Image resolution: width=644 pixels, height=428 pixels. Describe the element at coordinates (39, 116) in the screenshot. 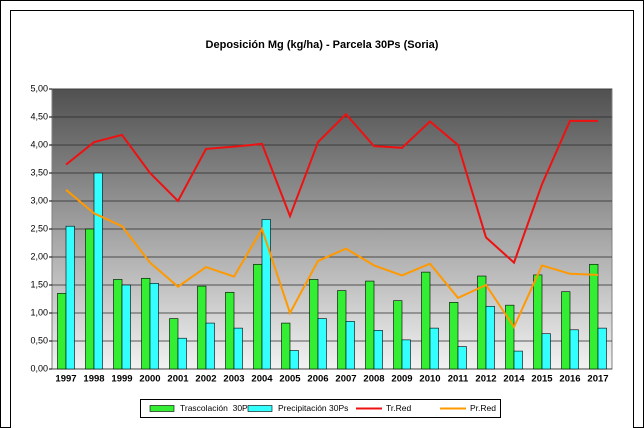

I see `y-tick-label: 4,50` at that location.